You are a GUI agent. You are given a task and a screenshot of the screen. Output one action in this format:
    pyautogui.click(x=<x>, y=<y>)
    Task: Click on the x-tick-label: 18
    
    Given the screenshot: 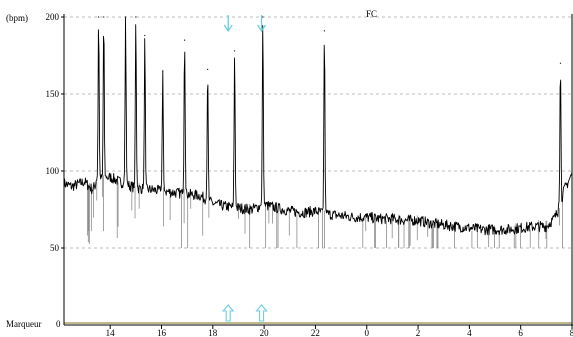 What is the action you would take?
    pyautogui.click(x=213, y=332)
    